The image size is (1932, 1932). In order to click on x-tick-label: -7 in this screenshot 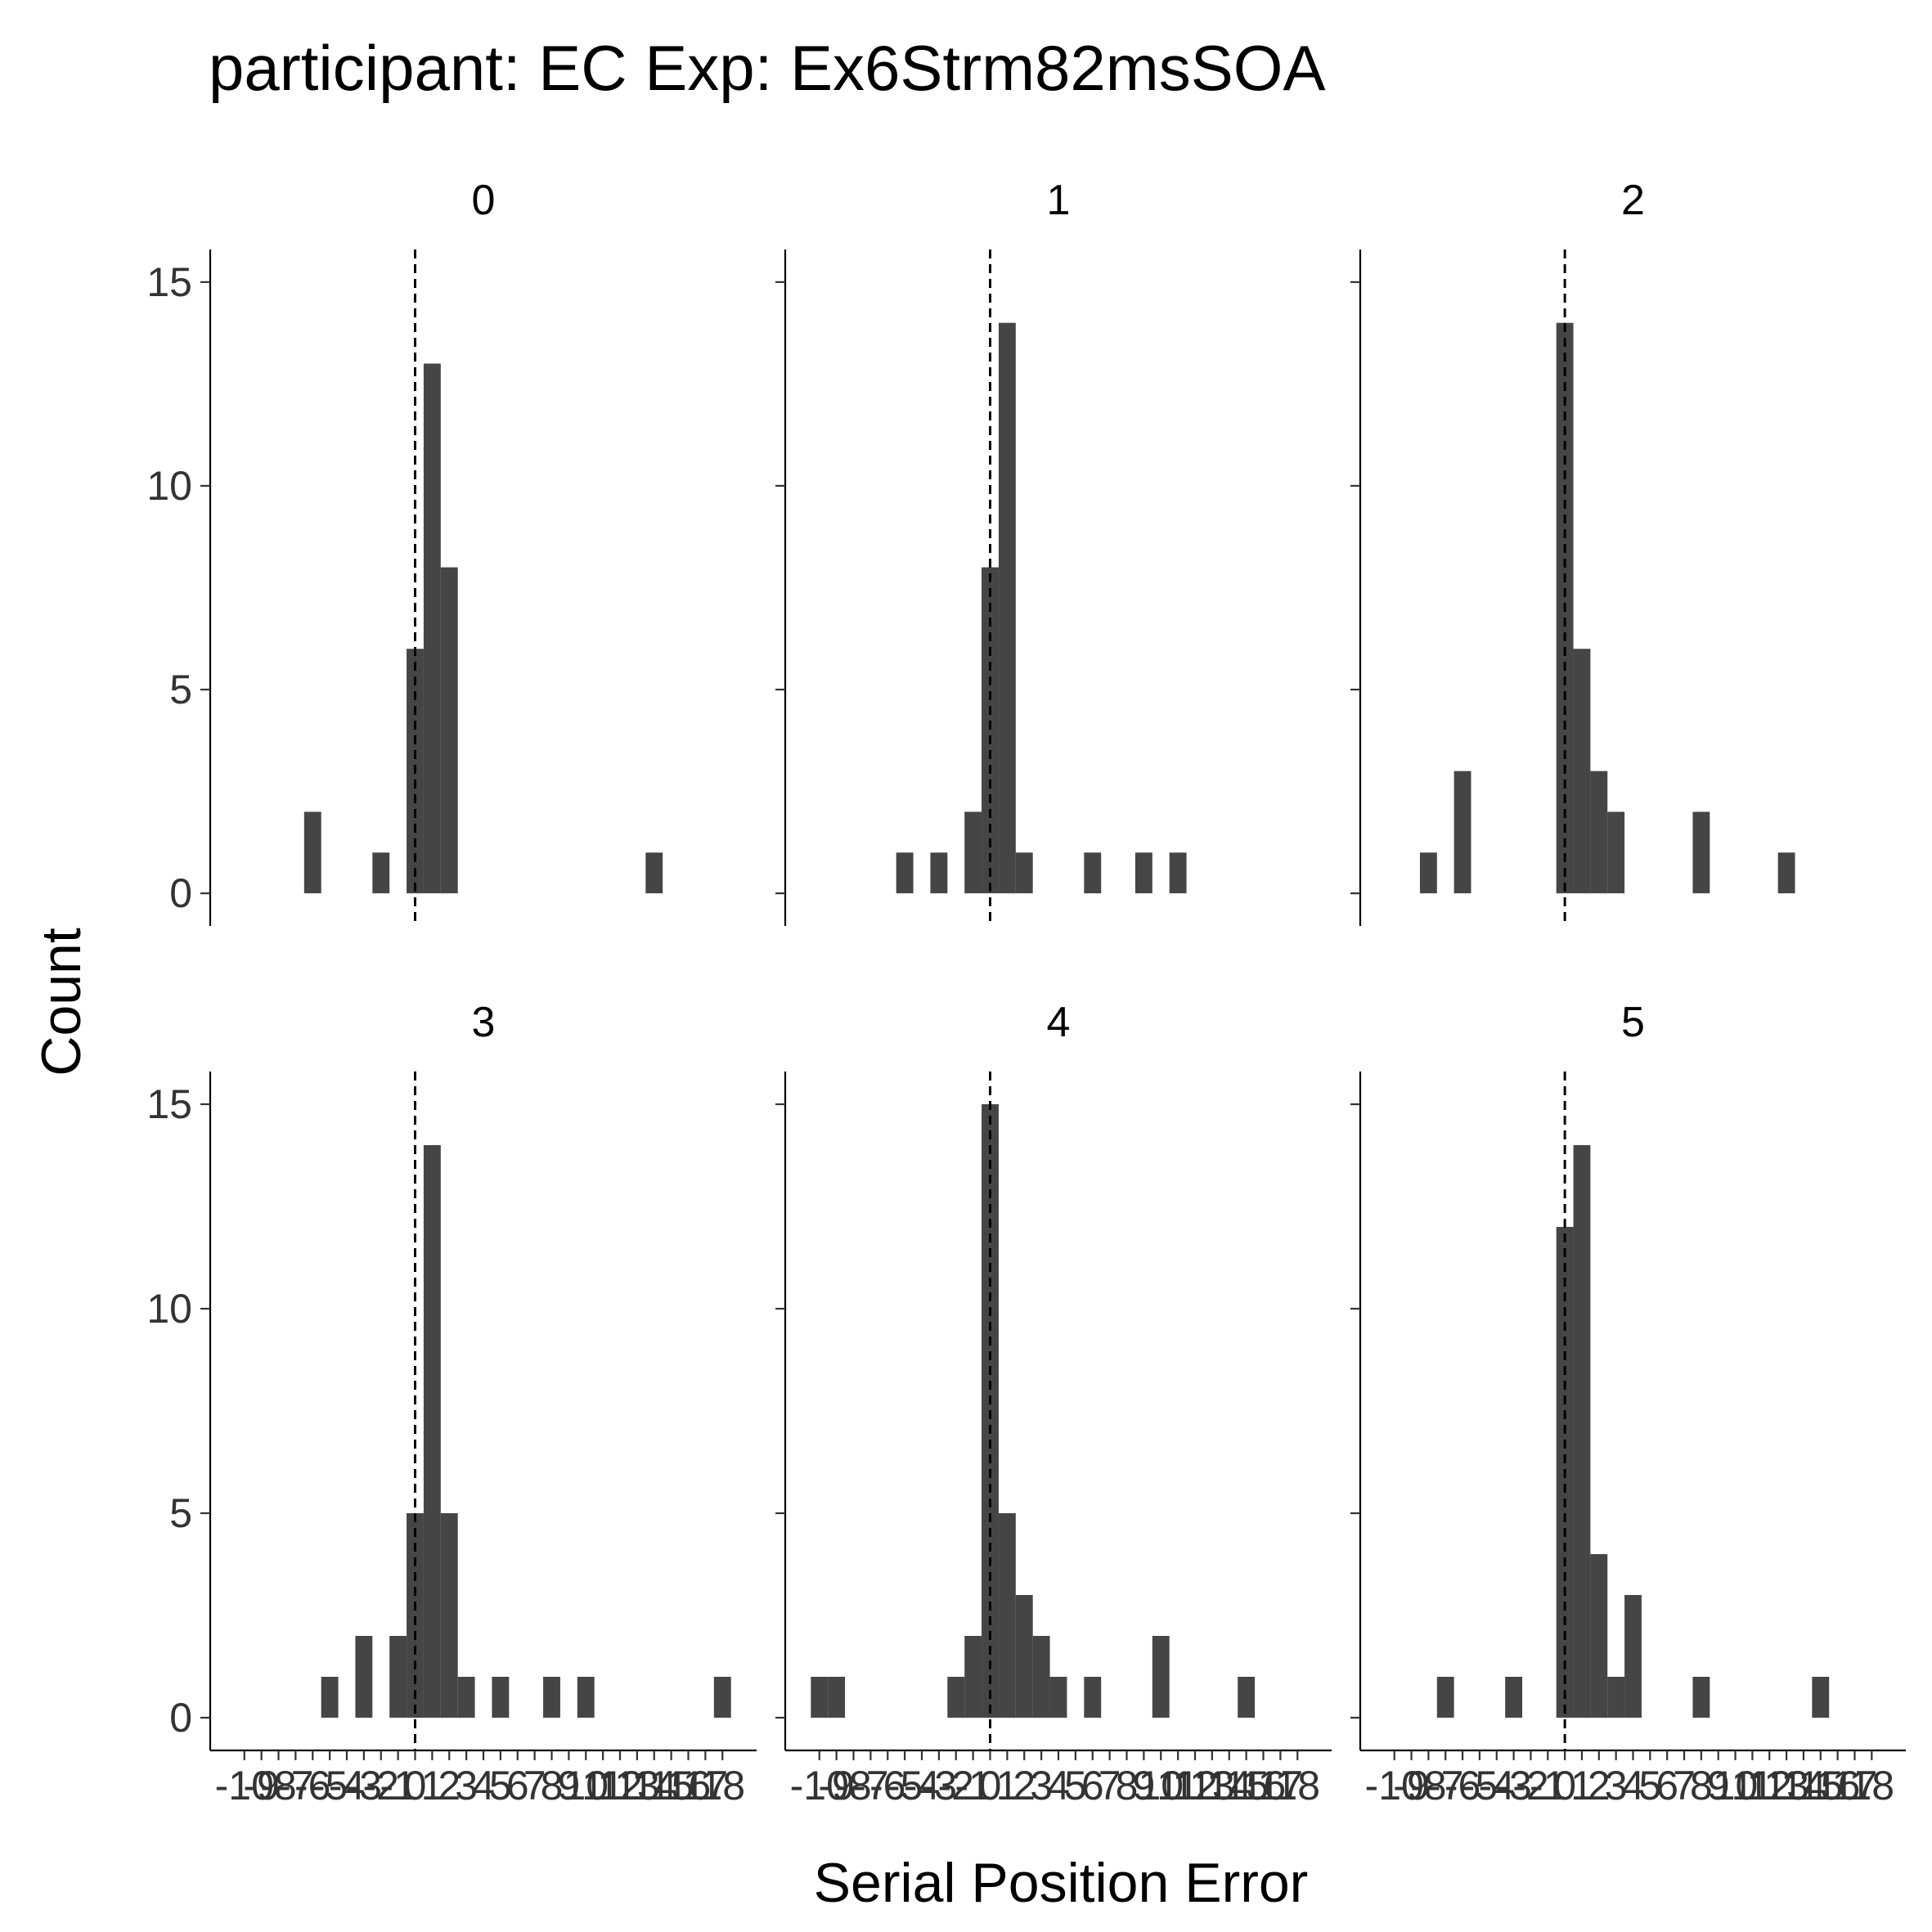, I will do `click(1445, 1785)`.